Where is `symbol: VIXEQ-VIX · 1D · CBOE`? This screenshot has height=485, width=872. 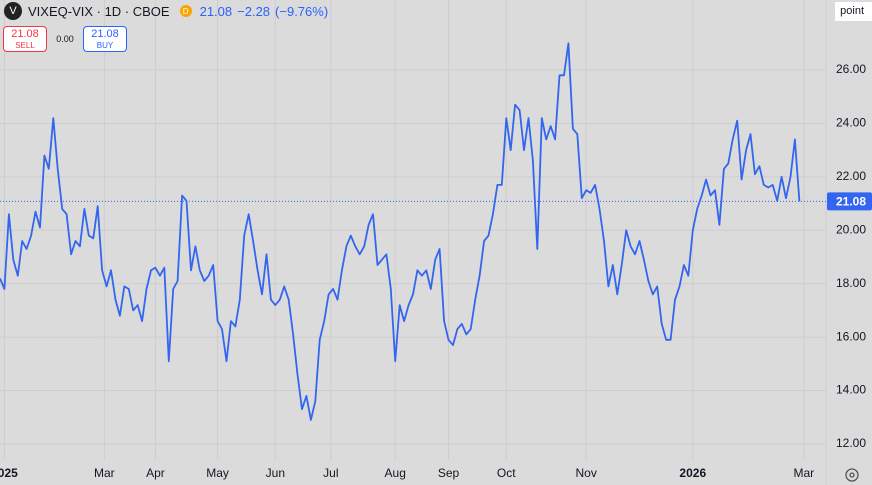
symbol: VIXEQ-VIX · 1D · CBOE is located at coordinates (99, 11).